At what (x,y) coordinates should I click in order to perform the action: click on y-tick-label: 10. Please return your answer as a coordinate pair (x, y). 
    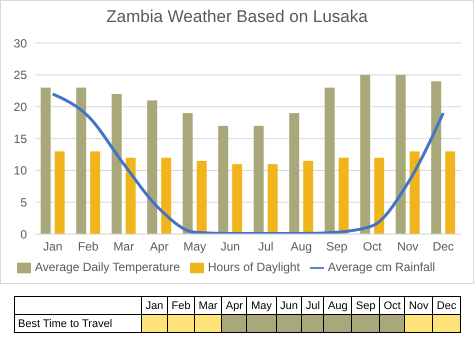
    Looking at the image, I should click on (21, 171).